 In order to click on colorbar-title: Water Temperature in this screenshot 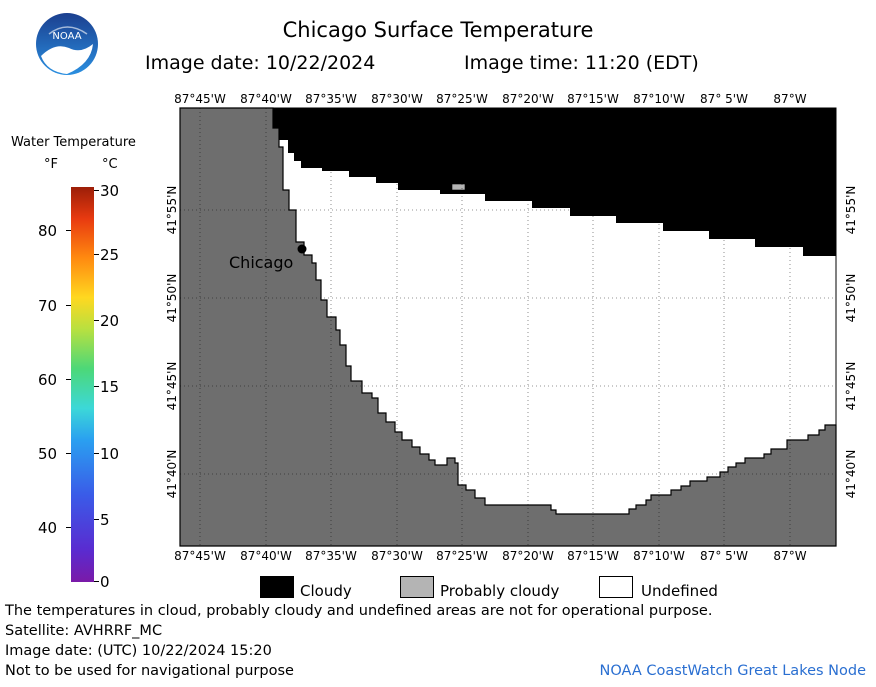, I will do `click(73, 142)`.